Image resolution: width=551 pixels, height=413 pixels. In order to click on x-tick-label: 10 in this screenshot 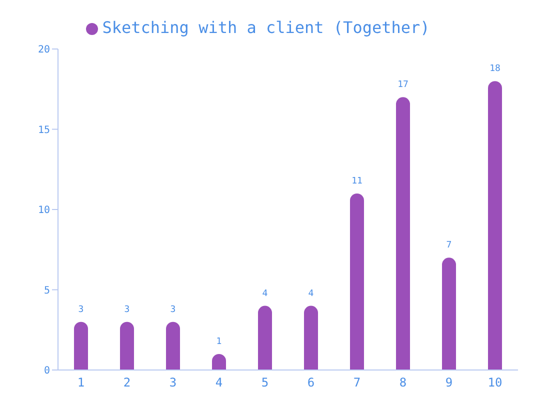, I will do `click(495, 383)`.